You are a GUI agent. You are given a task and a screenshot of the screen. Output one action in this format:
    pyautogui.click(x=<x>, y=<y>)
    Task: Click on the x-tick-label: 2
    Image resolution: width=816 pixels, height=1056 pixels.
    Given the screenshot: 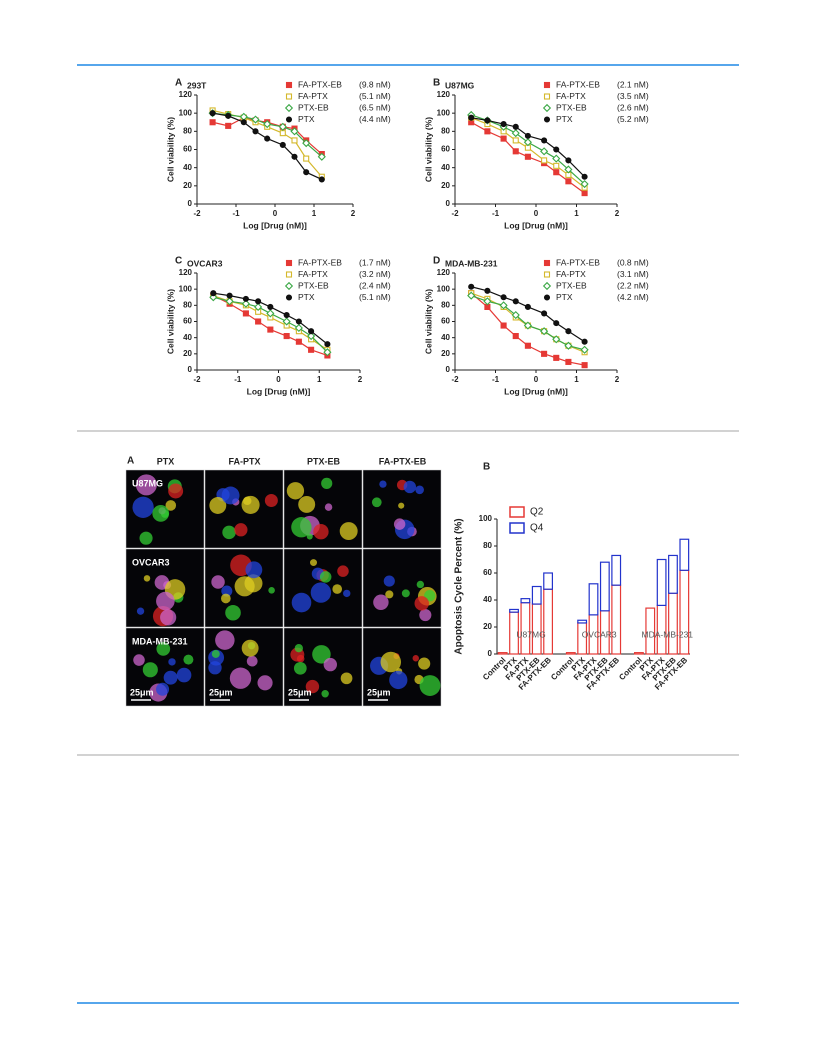 What is the action you would take?
    pyautogui.click(x=617, y=213)
    